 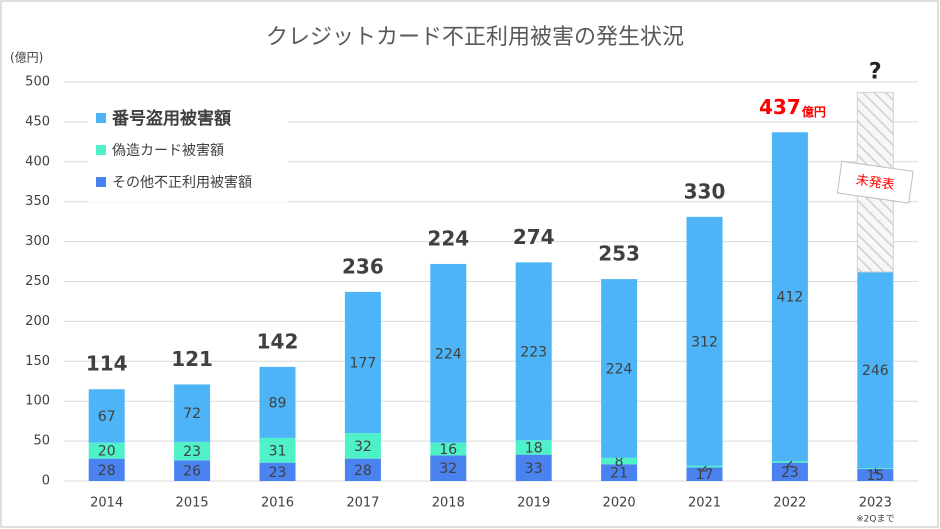 I want to click on y-unit: (億円), so click(x=26, y=58).